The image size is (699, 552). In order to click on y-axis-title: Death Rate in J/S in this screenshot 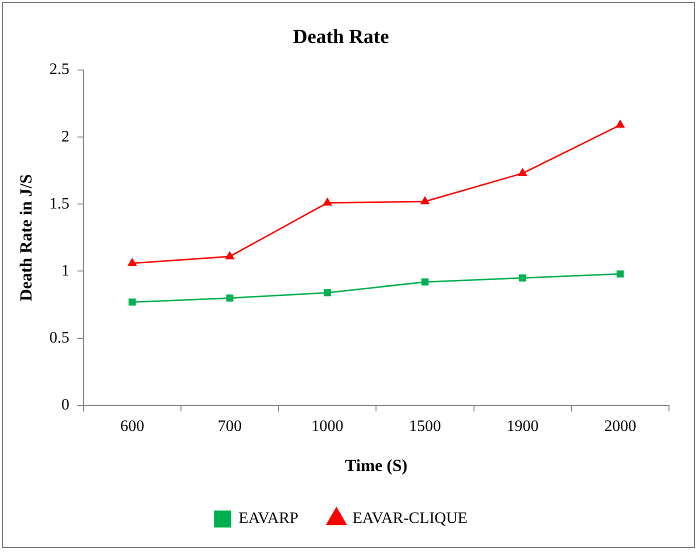, I will do `click(26, 238)`.